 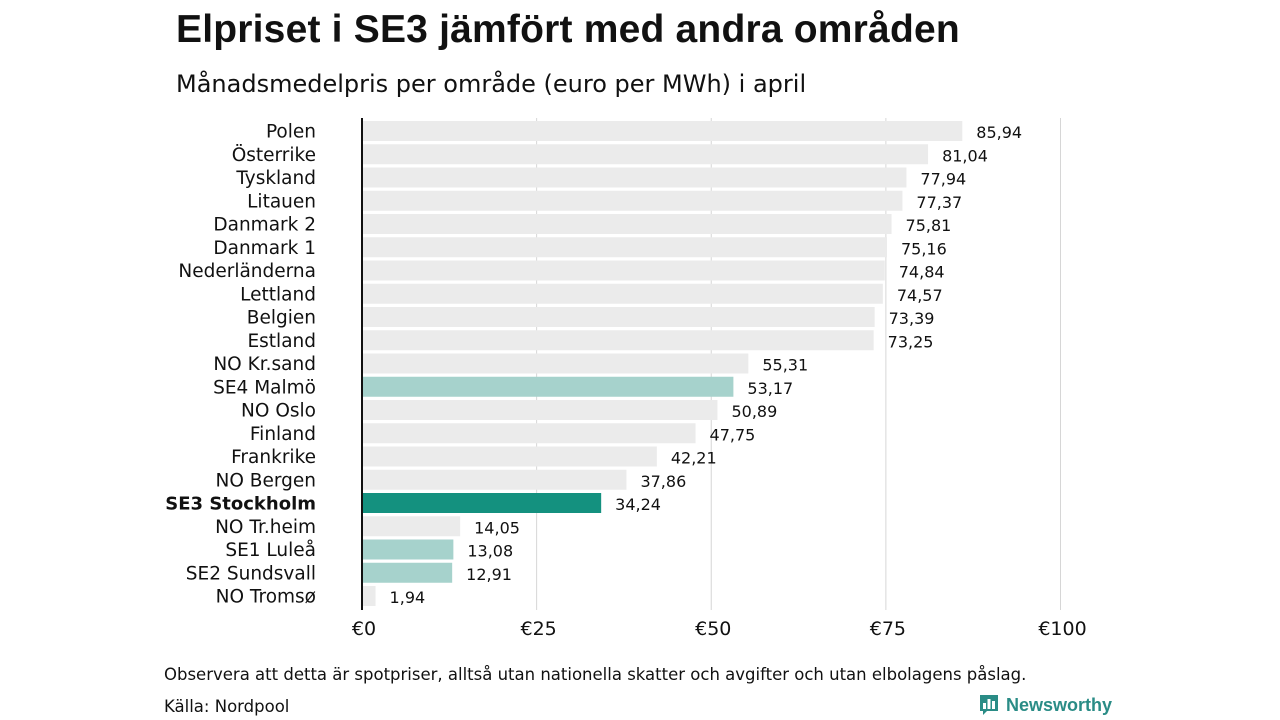 What do you see at coordinates (291, 132) in the screenshot?
I see `category-label: Polen` at bounding box center [291, 132].